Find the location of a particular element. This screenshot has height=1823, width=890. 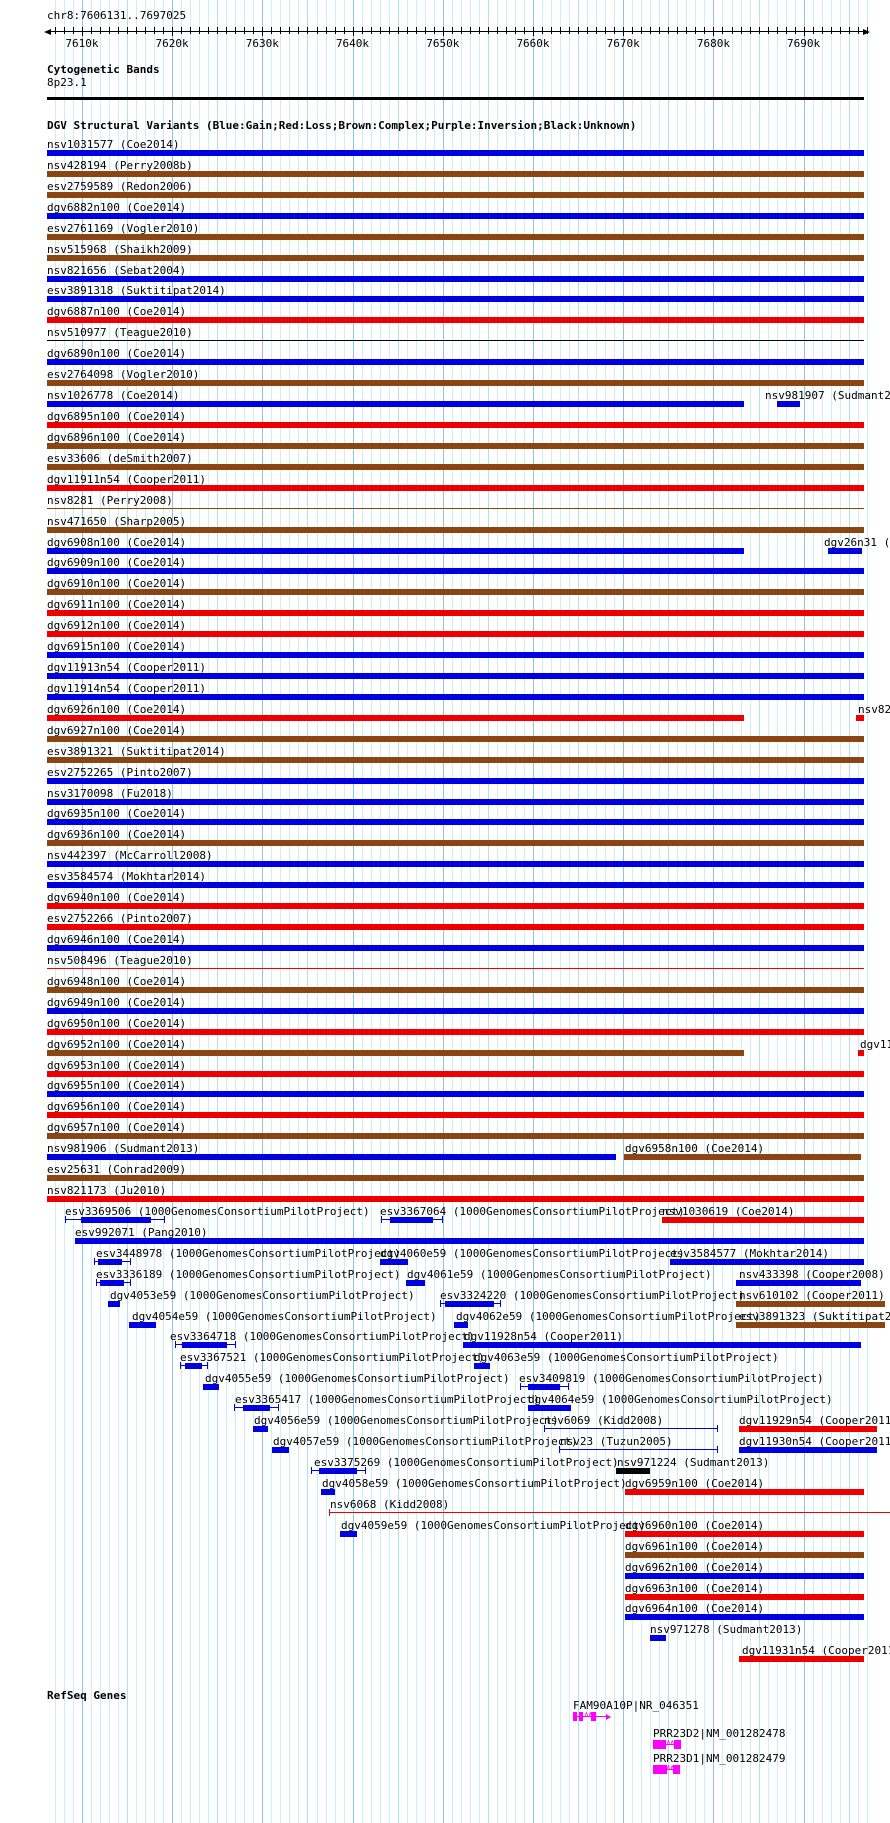

variant-label: dgv6911n100 (Coe2014) is located at coordinates (117, 605).